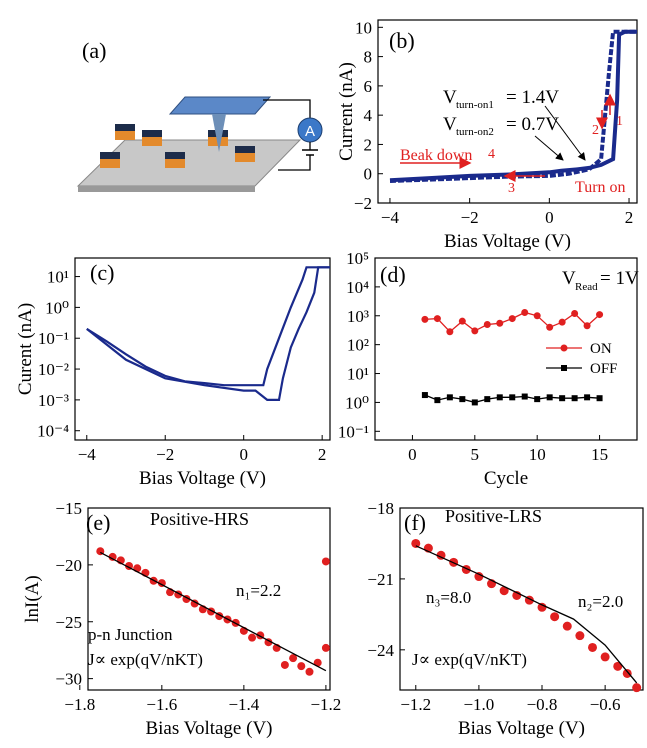 Image resolution: width=647 pixels, height=748 pixels. I want to click on y-tick-label: −21, so click(380, 579).